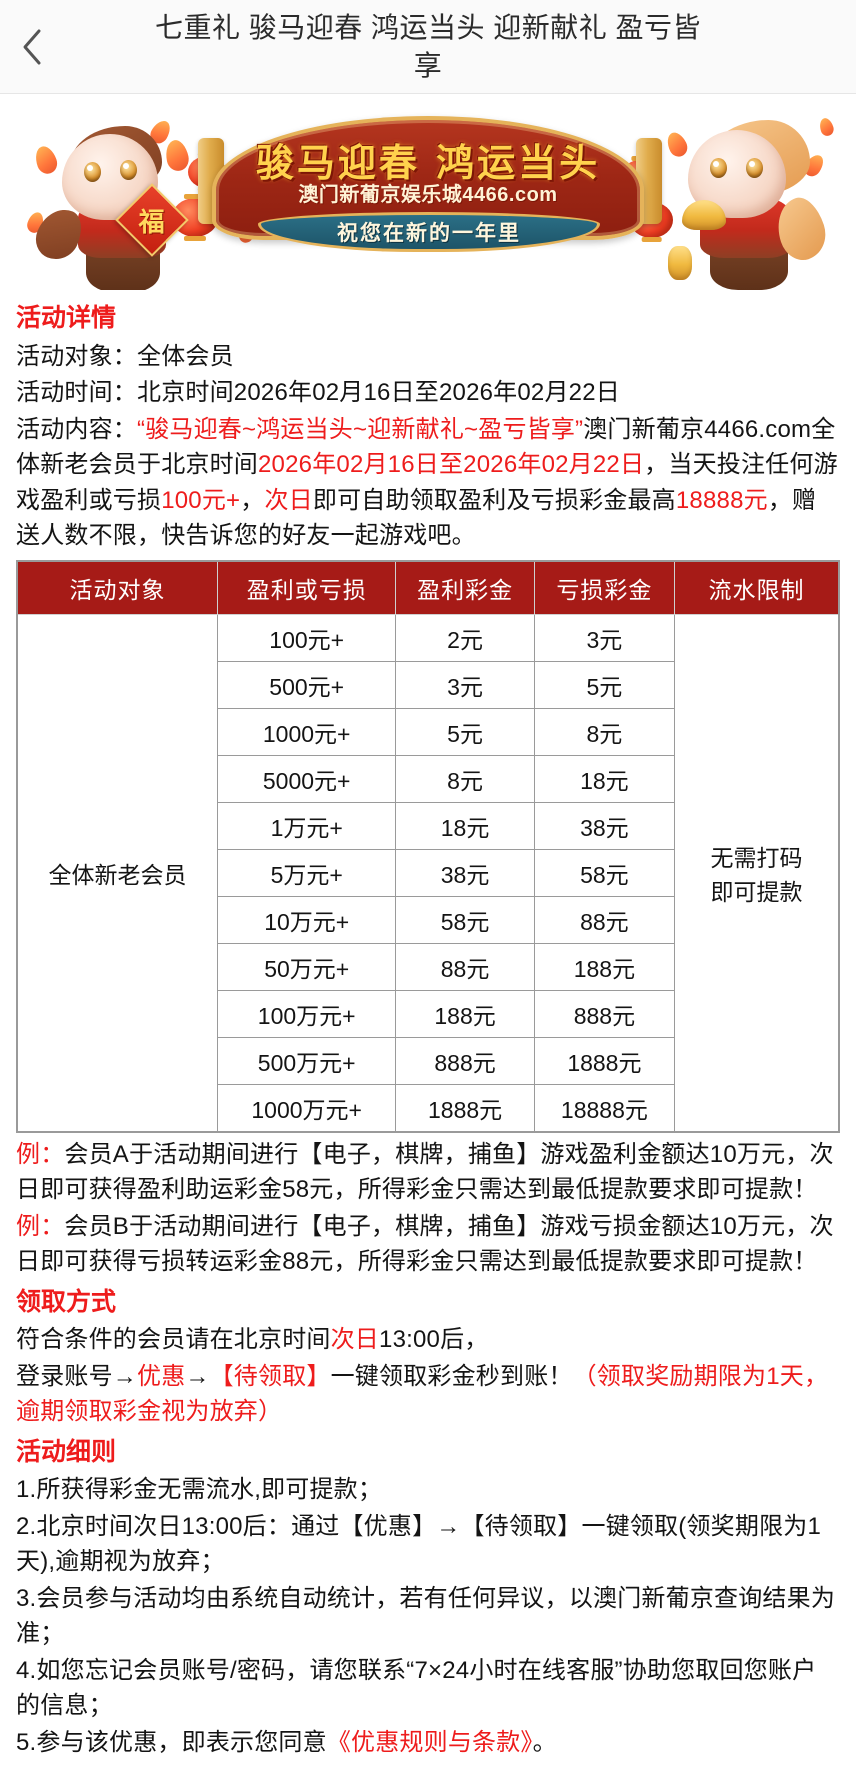 This screenshot has width=856, height=1775. I want to click on table-cell-profit: 888元, so click(465, 1060).